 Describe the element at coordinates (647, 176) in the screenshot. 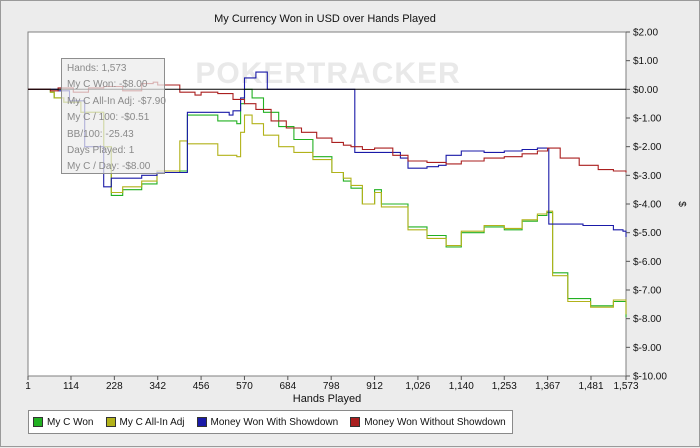

I see `y-tick-label: $-3.00` at that location.